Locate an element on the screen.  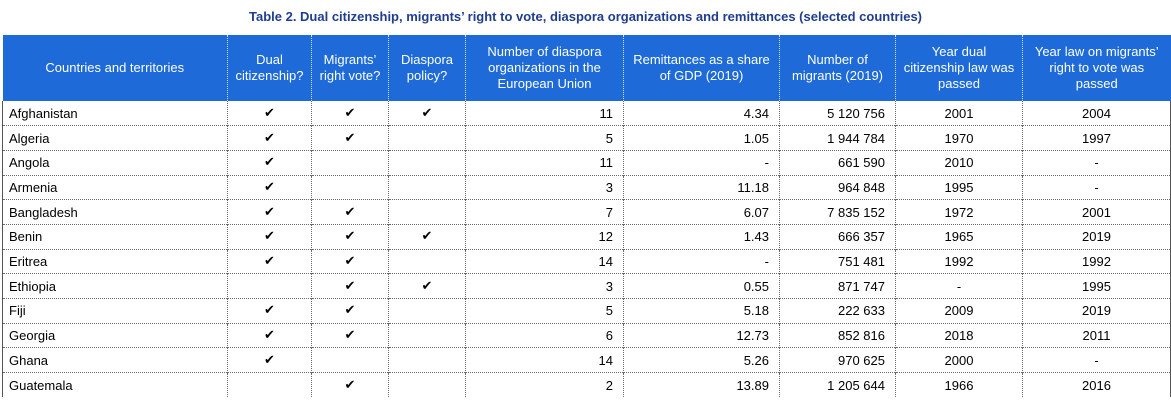
column-header-remittances: Remittances as a share of GDP (2019) is located at coordinates (701, 68).